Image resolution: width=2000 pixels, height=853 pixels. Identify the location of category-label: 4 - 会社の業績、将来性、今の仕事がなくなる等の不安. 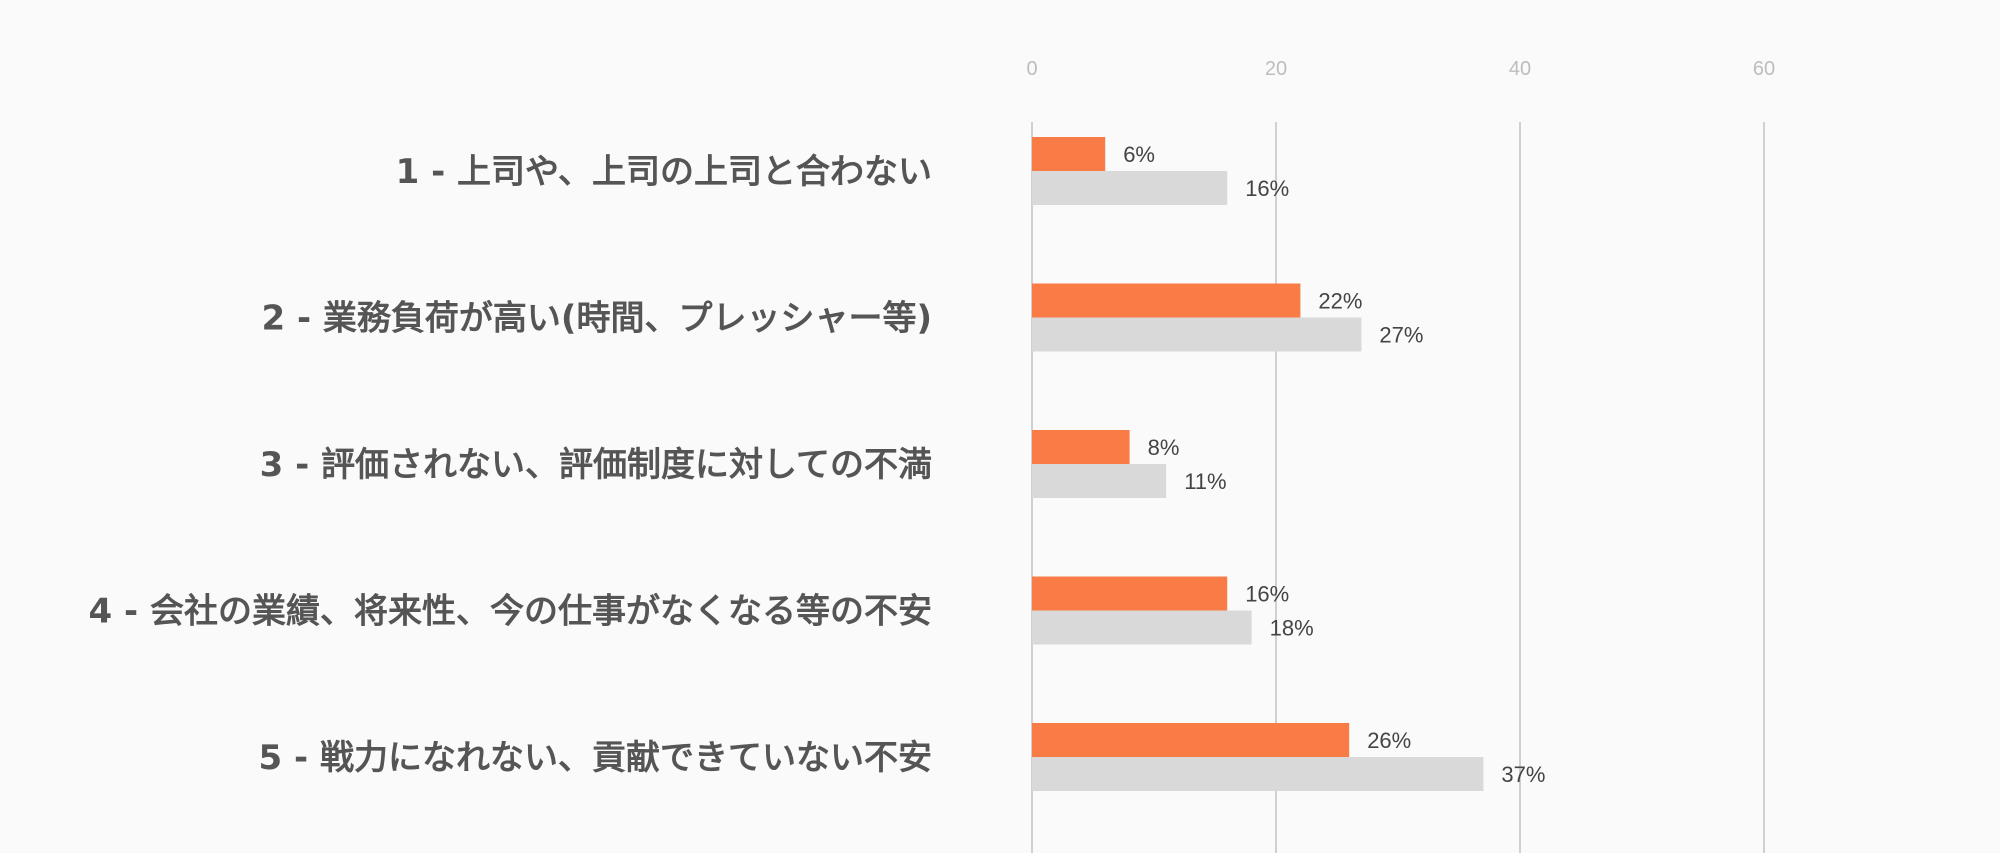
(510, 612).